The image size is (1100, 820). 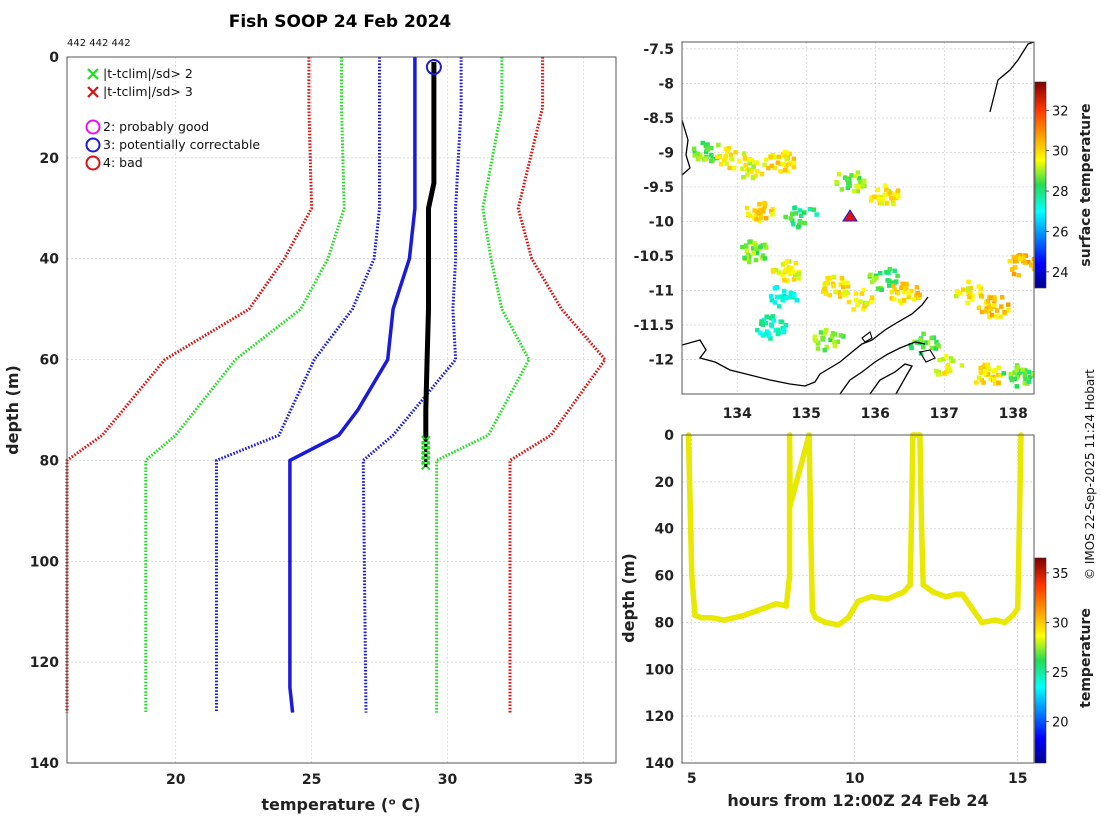 I want to click on profile-y-tick: 0, so click(x=54, y=58).